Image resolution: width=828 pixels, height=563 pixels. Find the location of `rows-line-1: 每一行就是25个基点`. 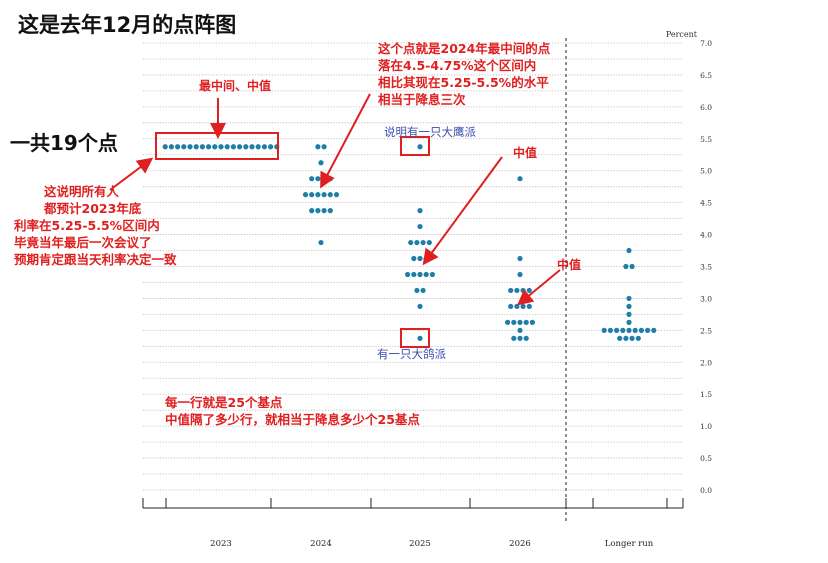

rows-line-1: 每一行就是25个基点 is located at coordinates (224, 402).